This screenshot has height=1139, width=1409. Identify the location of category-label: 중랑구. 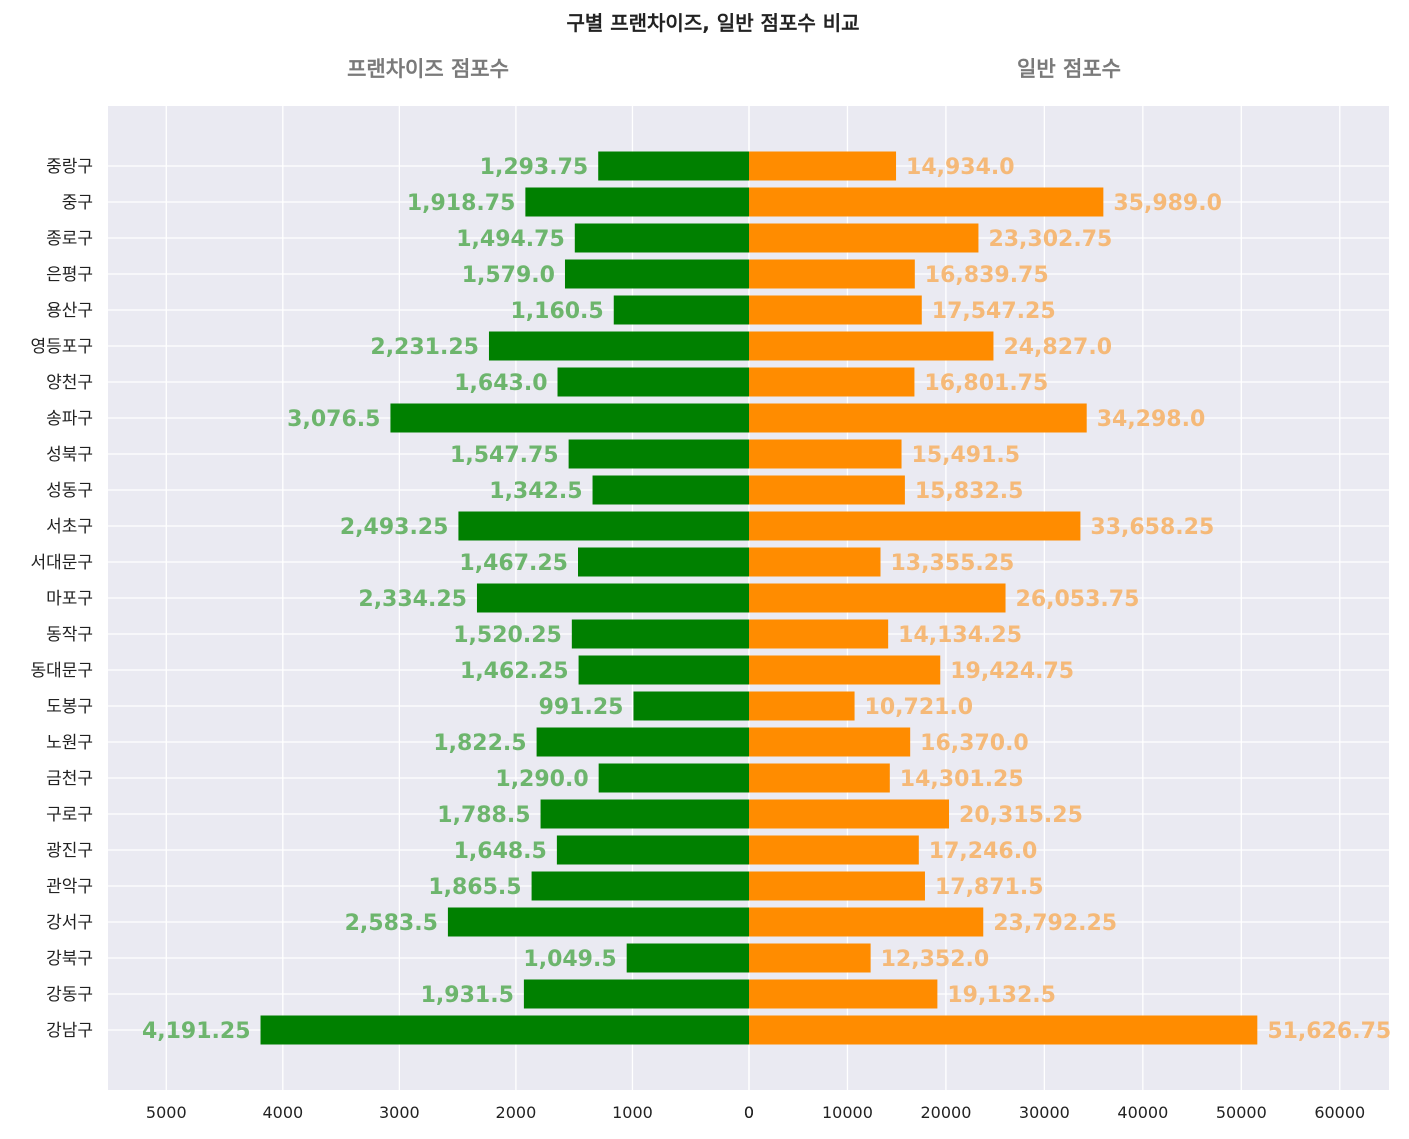
(69, 167).